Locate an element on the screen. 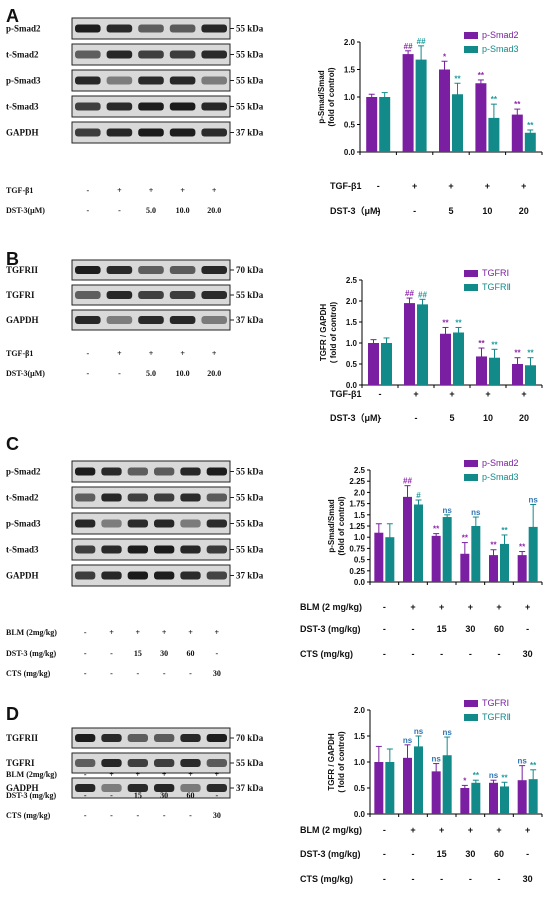 The image size is (550, 923). blot-condition-label: BLM (2mg/kg) is located at coordinates (31, 774).